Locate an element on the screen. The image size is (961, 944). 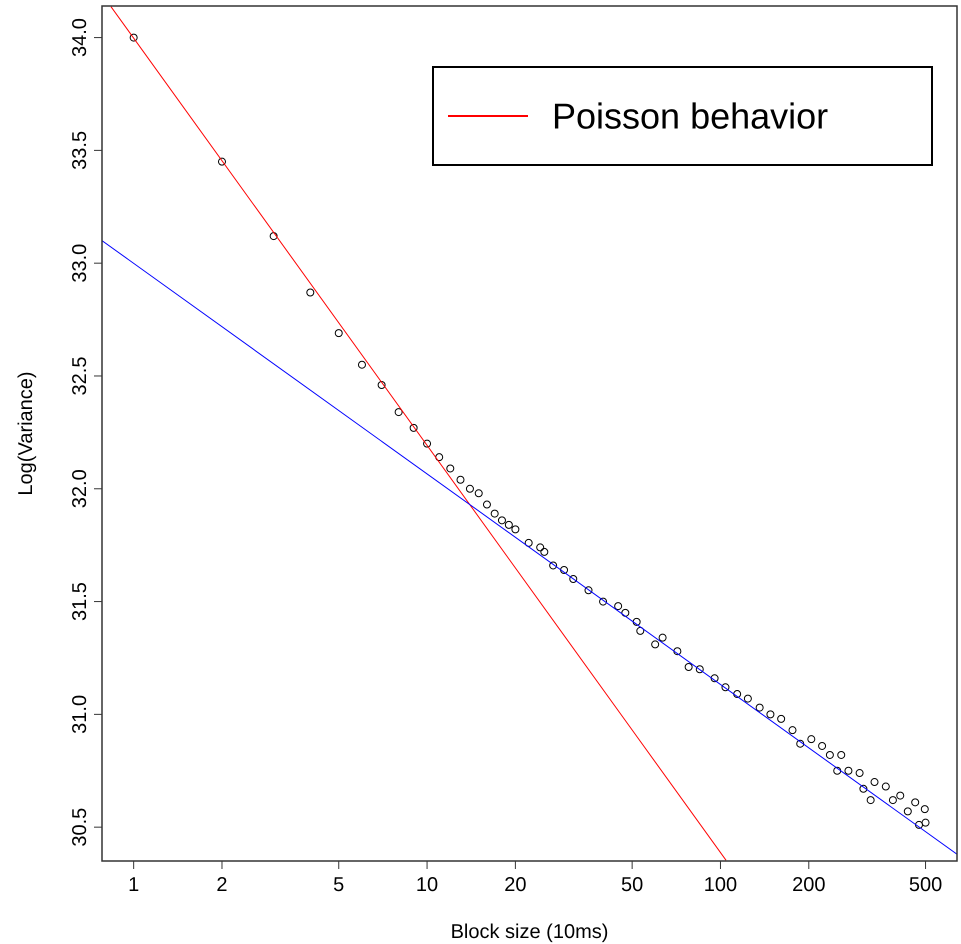
x-tick-label: 200 is located at coordinates (809, 885).